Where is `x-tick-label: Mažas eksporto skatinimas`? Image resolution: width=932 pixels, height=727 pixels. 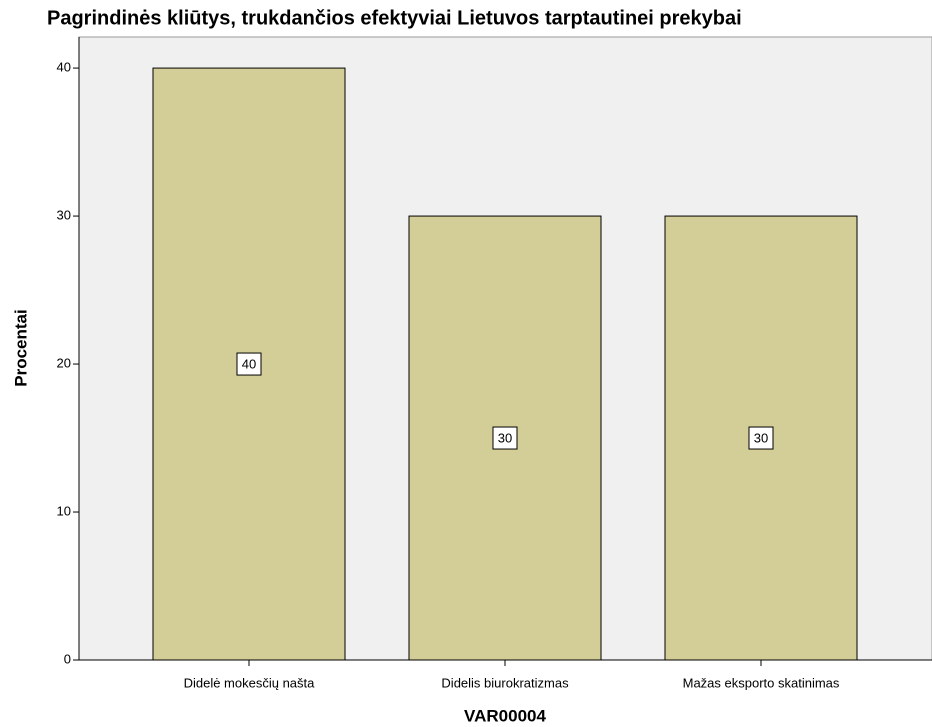 x-tick-label: Mažas eksporto skatinimas is located at coordinates (761, 682).